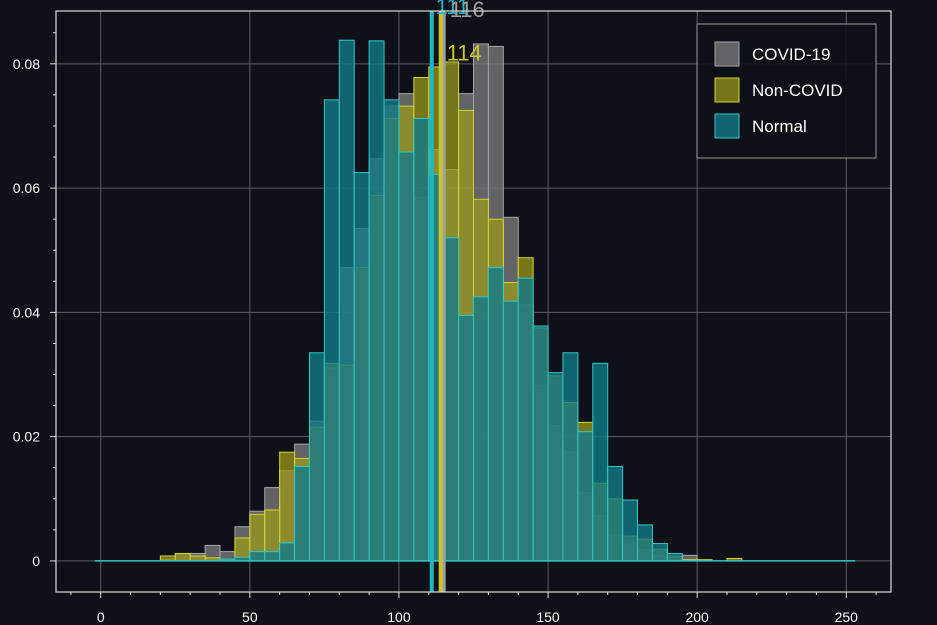  I want to click on legend: COVID-19 Non-COVID Normal, so click(786, 91).